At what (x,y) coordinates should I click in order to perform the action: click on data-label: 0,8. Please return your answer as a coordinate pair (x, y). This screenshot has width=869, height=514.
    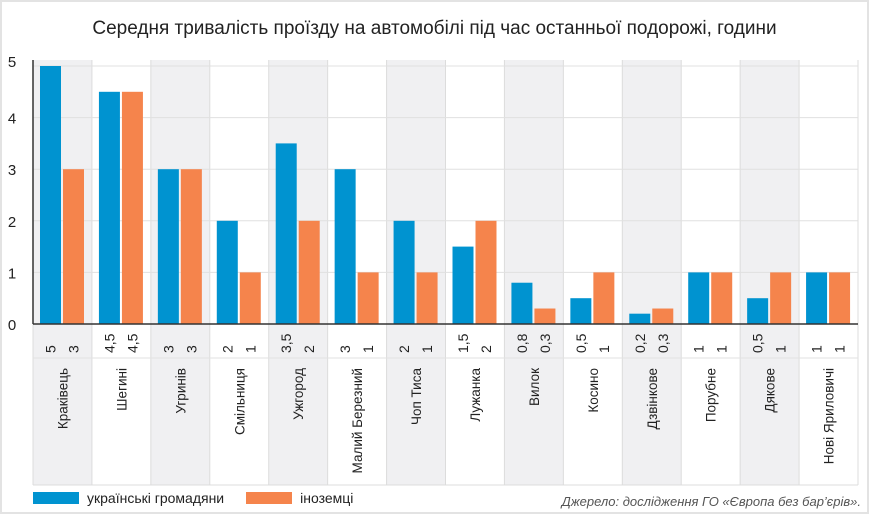
    Looking at the image, I should click on (522, 343).